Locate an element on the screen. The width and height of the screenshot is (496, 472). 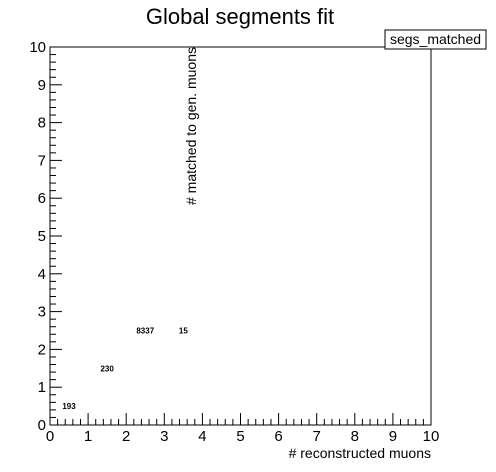
x-tick-label: 0 is located at coordinates (50, 436).